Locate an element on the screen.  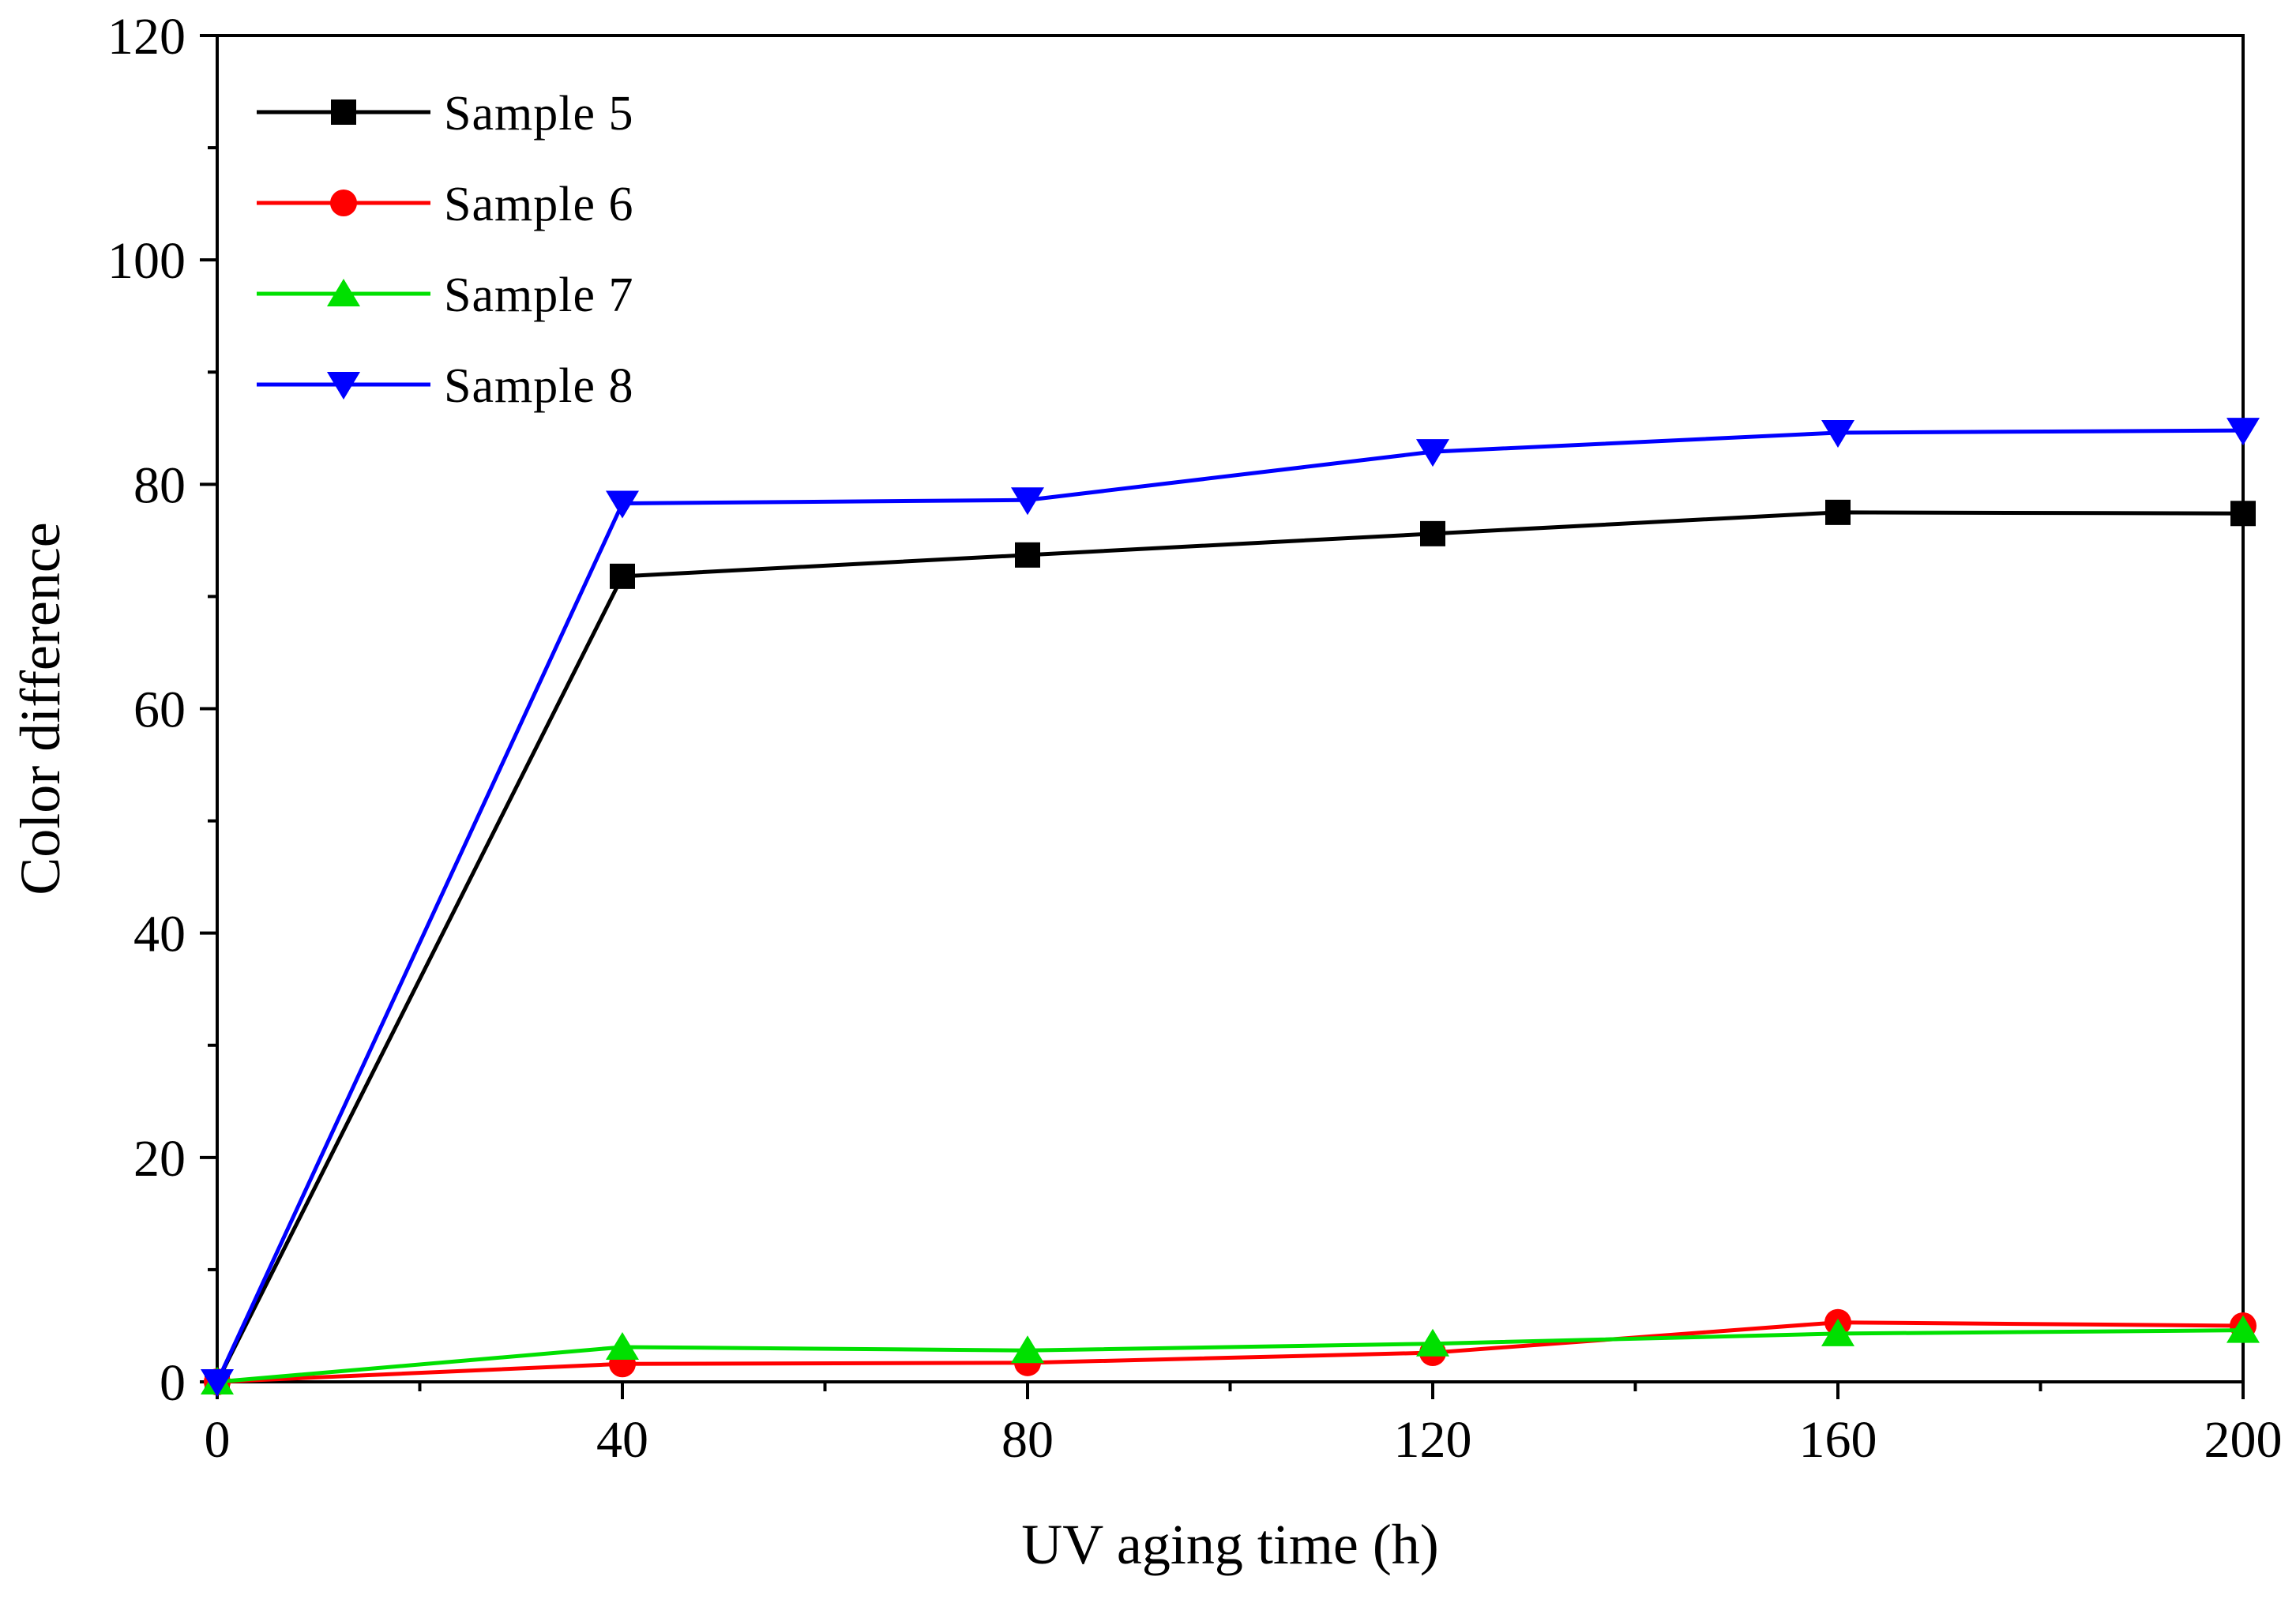
x-tick-label: 160 is located at coordinates (1838, 1440).